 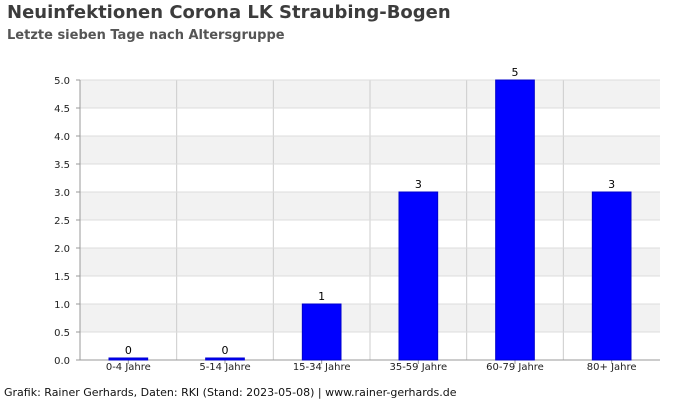 What do you see at coordinates (62, 305) in the screenshot?
I see `y-axis-tick-label: 1.0` at bounding box center [62, 305].